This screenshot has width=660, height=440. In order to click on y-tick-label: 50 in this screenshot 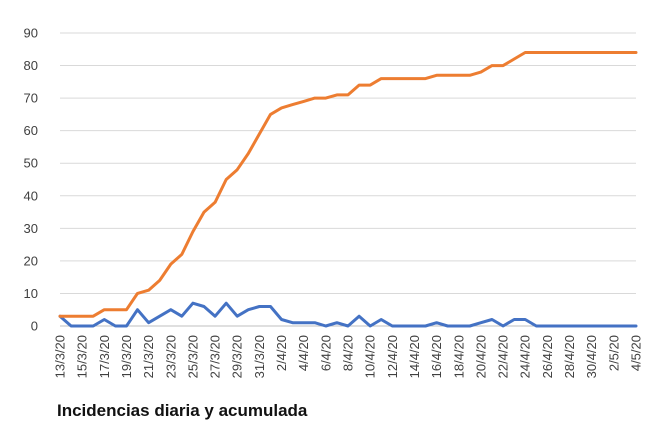, I will do `click(31, 163)`.